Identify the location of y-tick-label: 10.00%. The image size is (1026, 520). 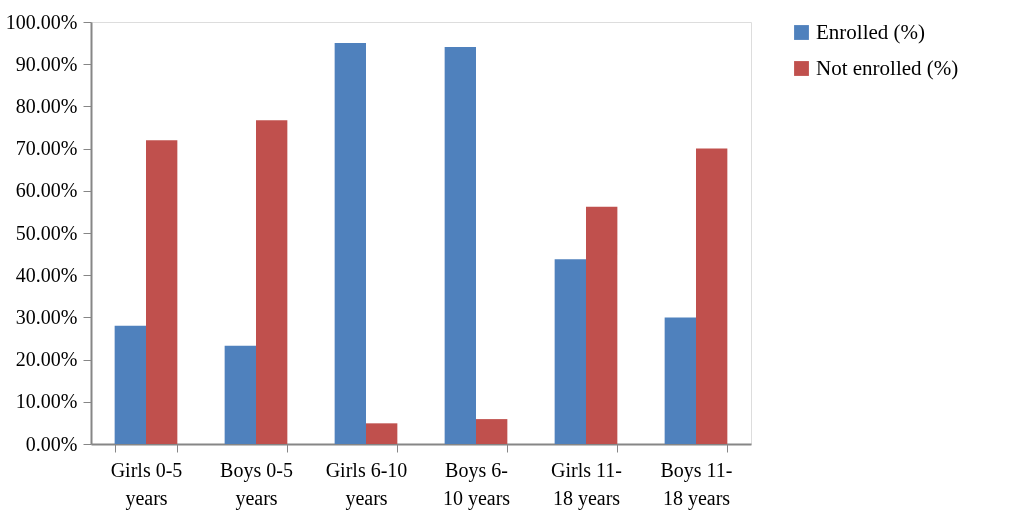
(46, 401).